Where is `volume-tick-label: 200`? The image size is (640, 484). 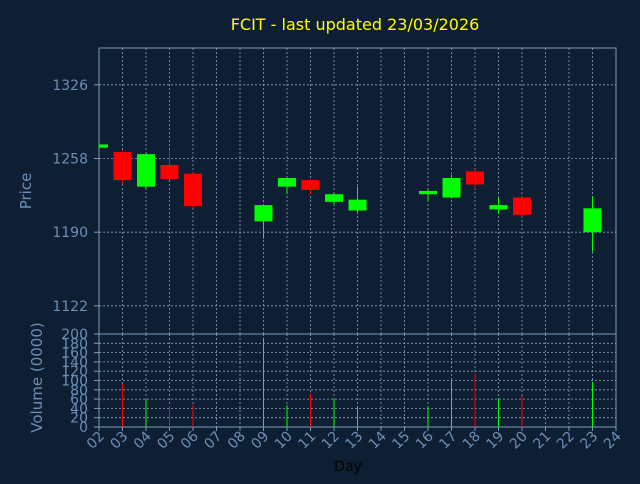 volume-tick-label: 200 is located at coordinates (74, 335).